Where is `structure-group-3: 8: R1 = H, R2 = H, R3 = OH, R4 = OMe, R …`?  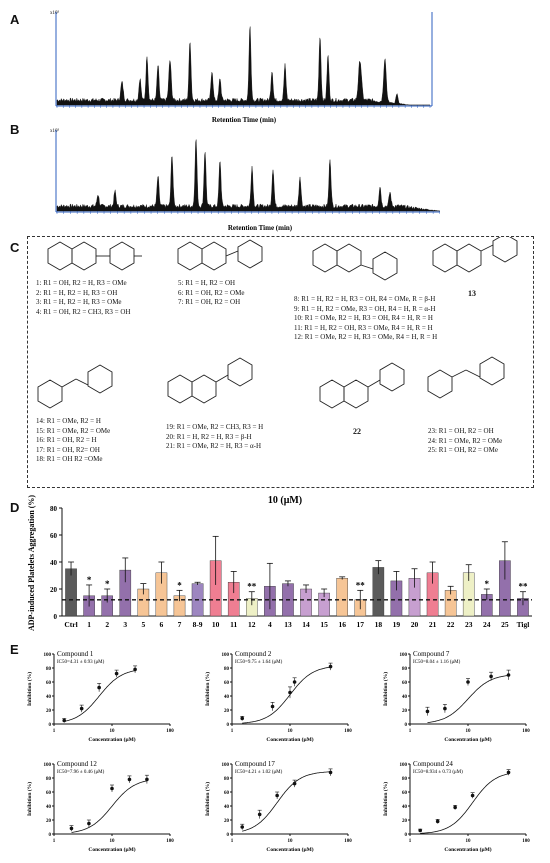
structure-group-3: 8: R1 = H, R2 = H, R3 = OH, R4 = OMe, R … is located at coordinates (366, 318).